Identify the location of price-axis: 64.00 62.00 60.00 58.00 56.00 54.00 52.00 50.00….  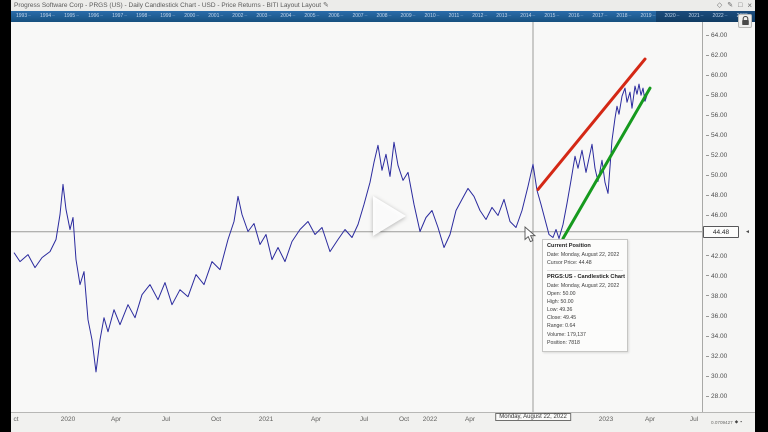
(728, 221).